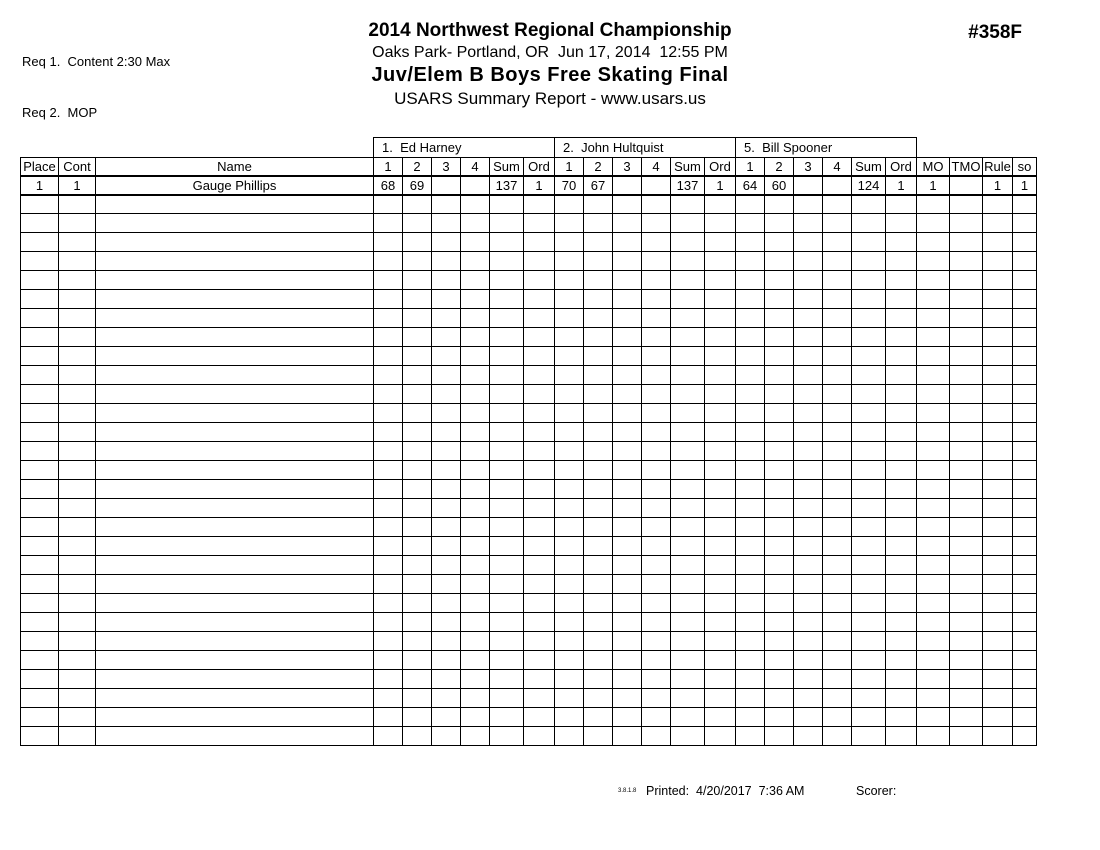  What do you see at coordinates (720, 167) in the screenshot?
I see `col-header-judge2-ord: Ord` at bounding box center [720, 167].